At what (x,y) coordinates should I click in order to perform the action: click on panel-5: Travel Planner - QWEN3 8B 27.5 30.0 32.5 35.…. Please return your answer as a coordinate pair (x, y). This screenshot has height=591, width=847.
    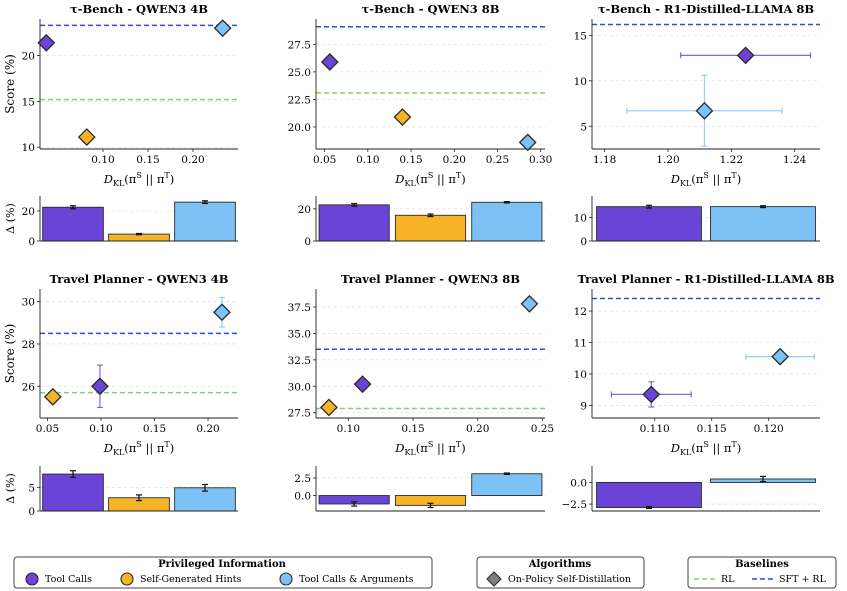
    Looking at the image, I should click on (421, 392).